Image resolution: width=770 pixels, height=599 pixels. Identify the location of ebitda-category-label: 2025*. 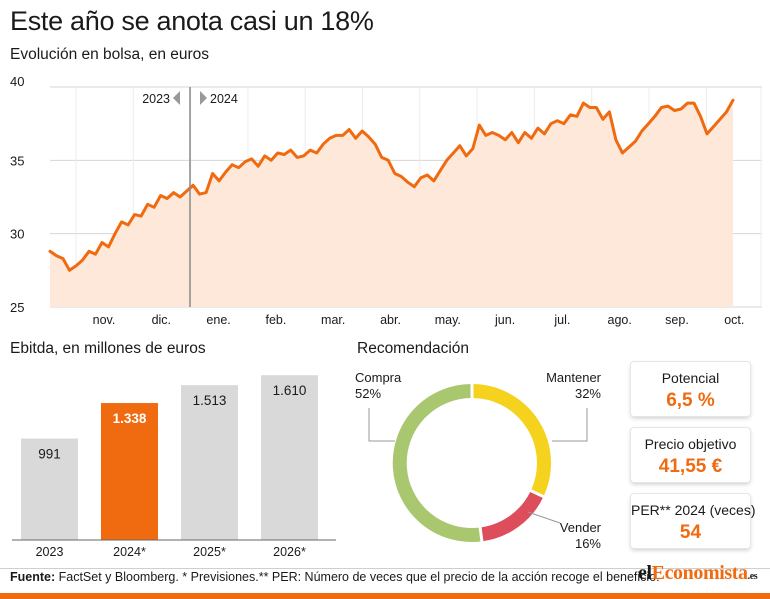
(209, 552).